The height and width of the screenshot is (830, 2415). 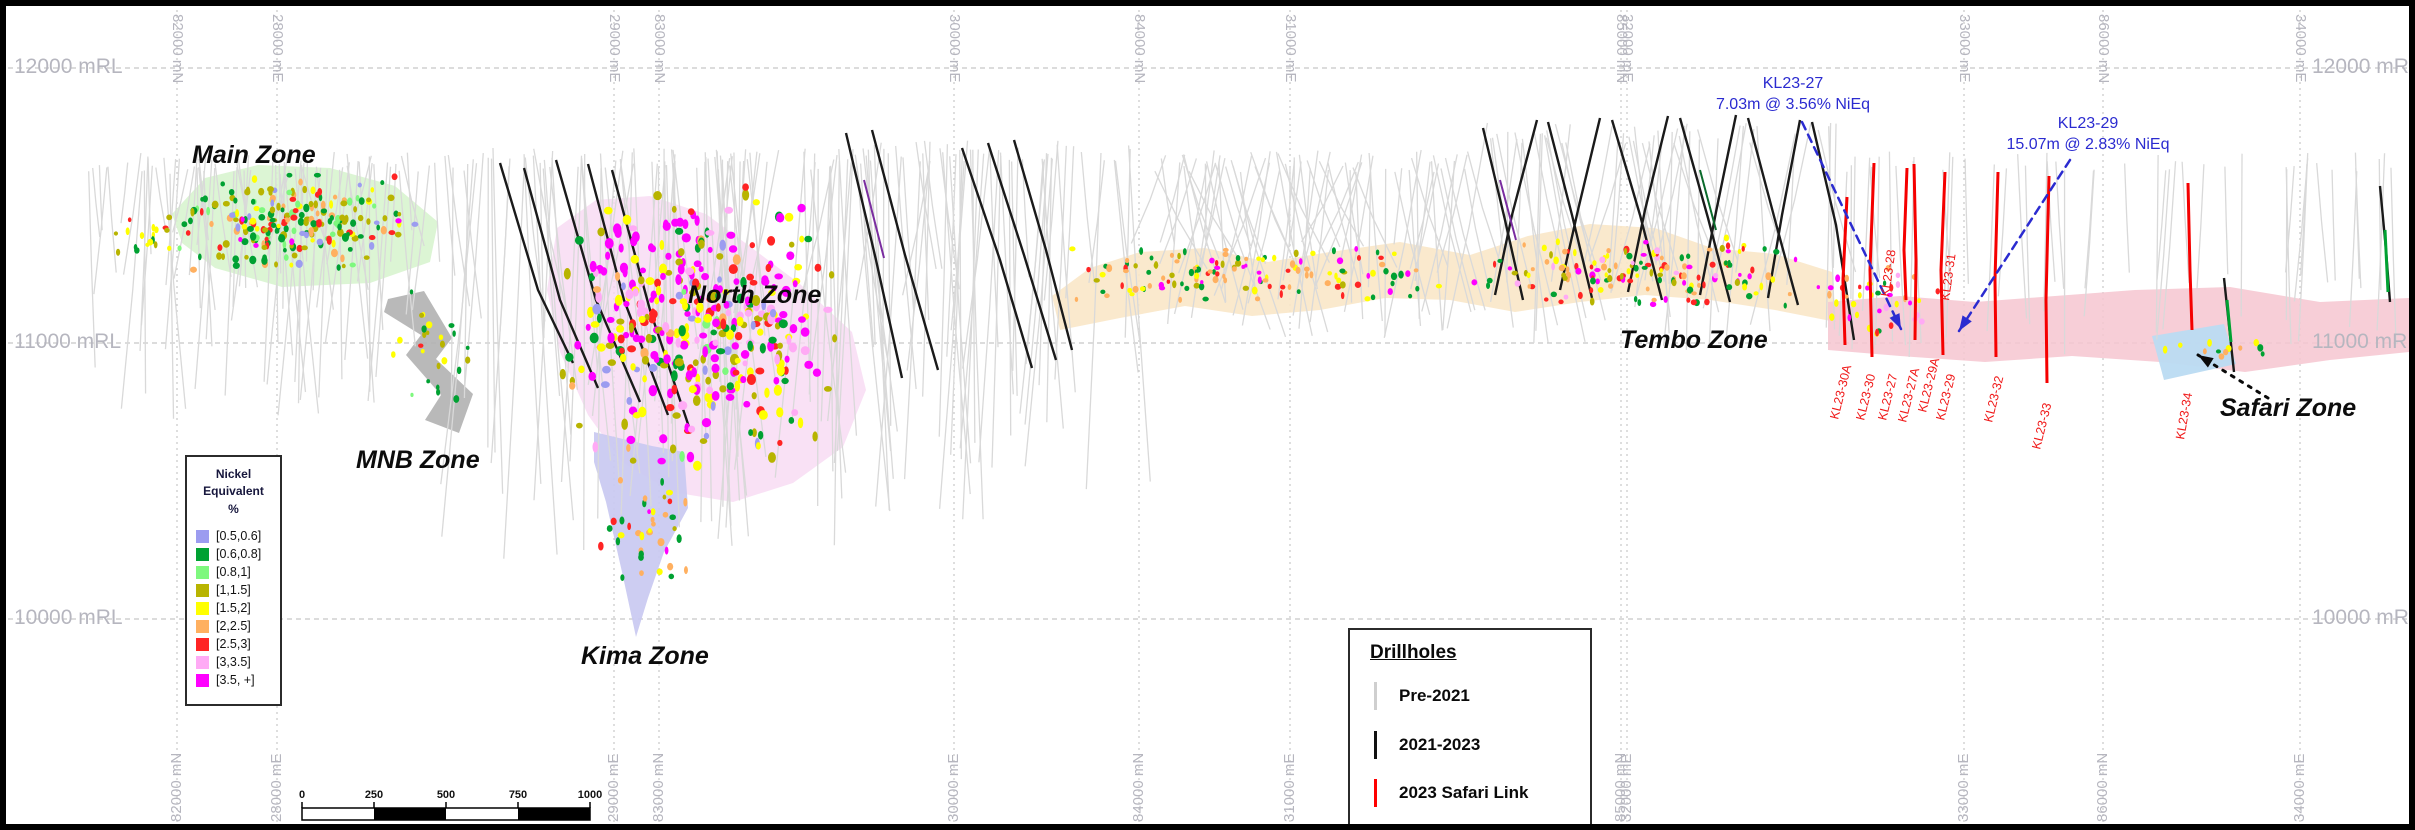 I want to click on nickel-legend-title-line1: Nickel, so click(x=233, y=474).